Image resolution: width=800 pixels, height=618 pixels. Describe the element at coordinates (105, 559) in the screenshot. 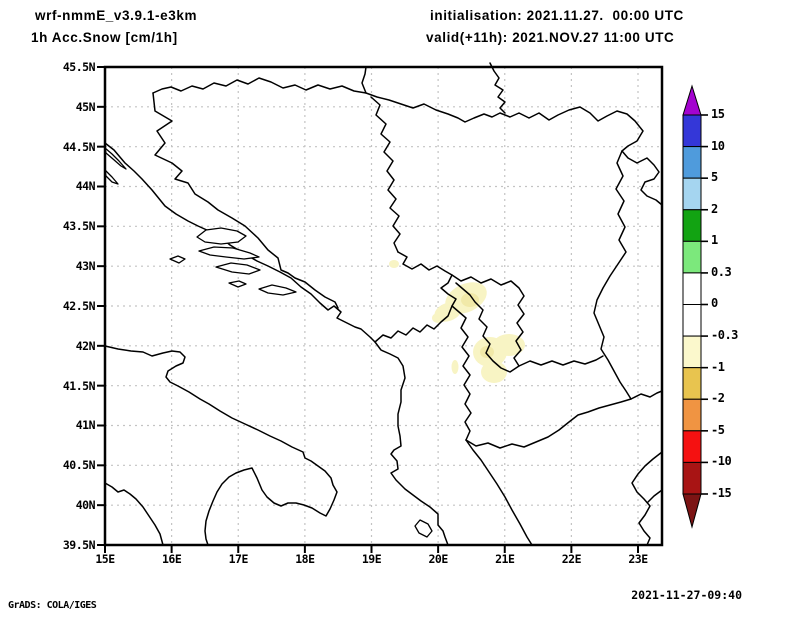

I see `lon-tick-label: 15E` at that location.